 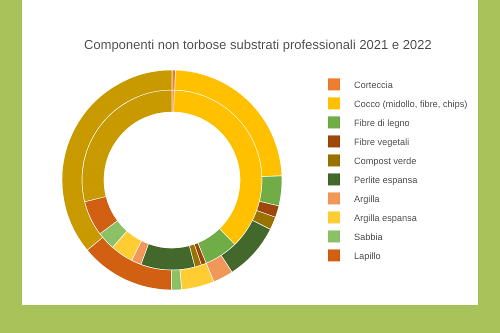 I want to click on legend-label: Fibre vegetali, so click(x=382, y=142).